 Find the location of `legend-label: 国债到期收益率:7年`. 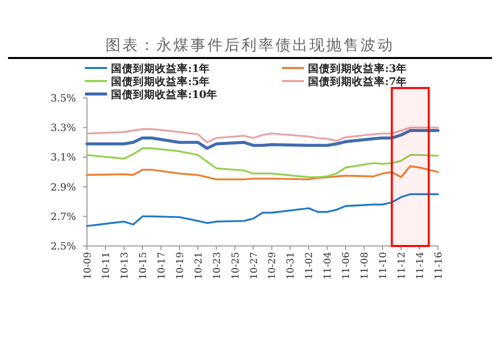

legend-label: 国债到期收益率:7年 is located at coordinates (358, 81).